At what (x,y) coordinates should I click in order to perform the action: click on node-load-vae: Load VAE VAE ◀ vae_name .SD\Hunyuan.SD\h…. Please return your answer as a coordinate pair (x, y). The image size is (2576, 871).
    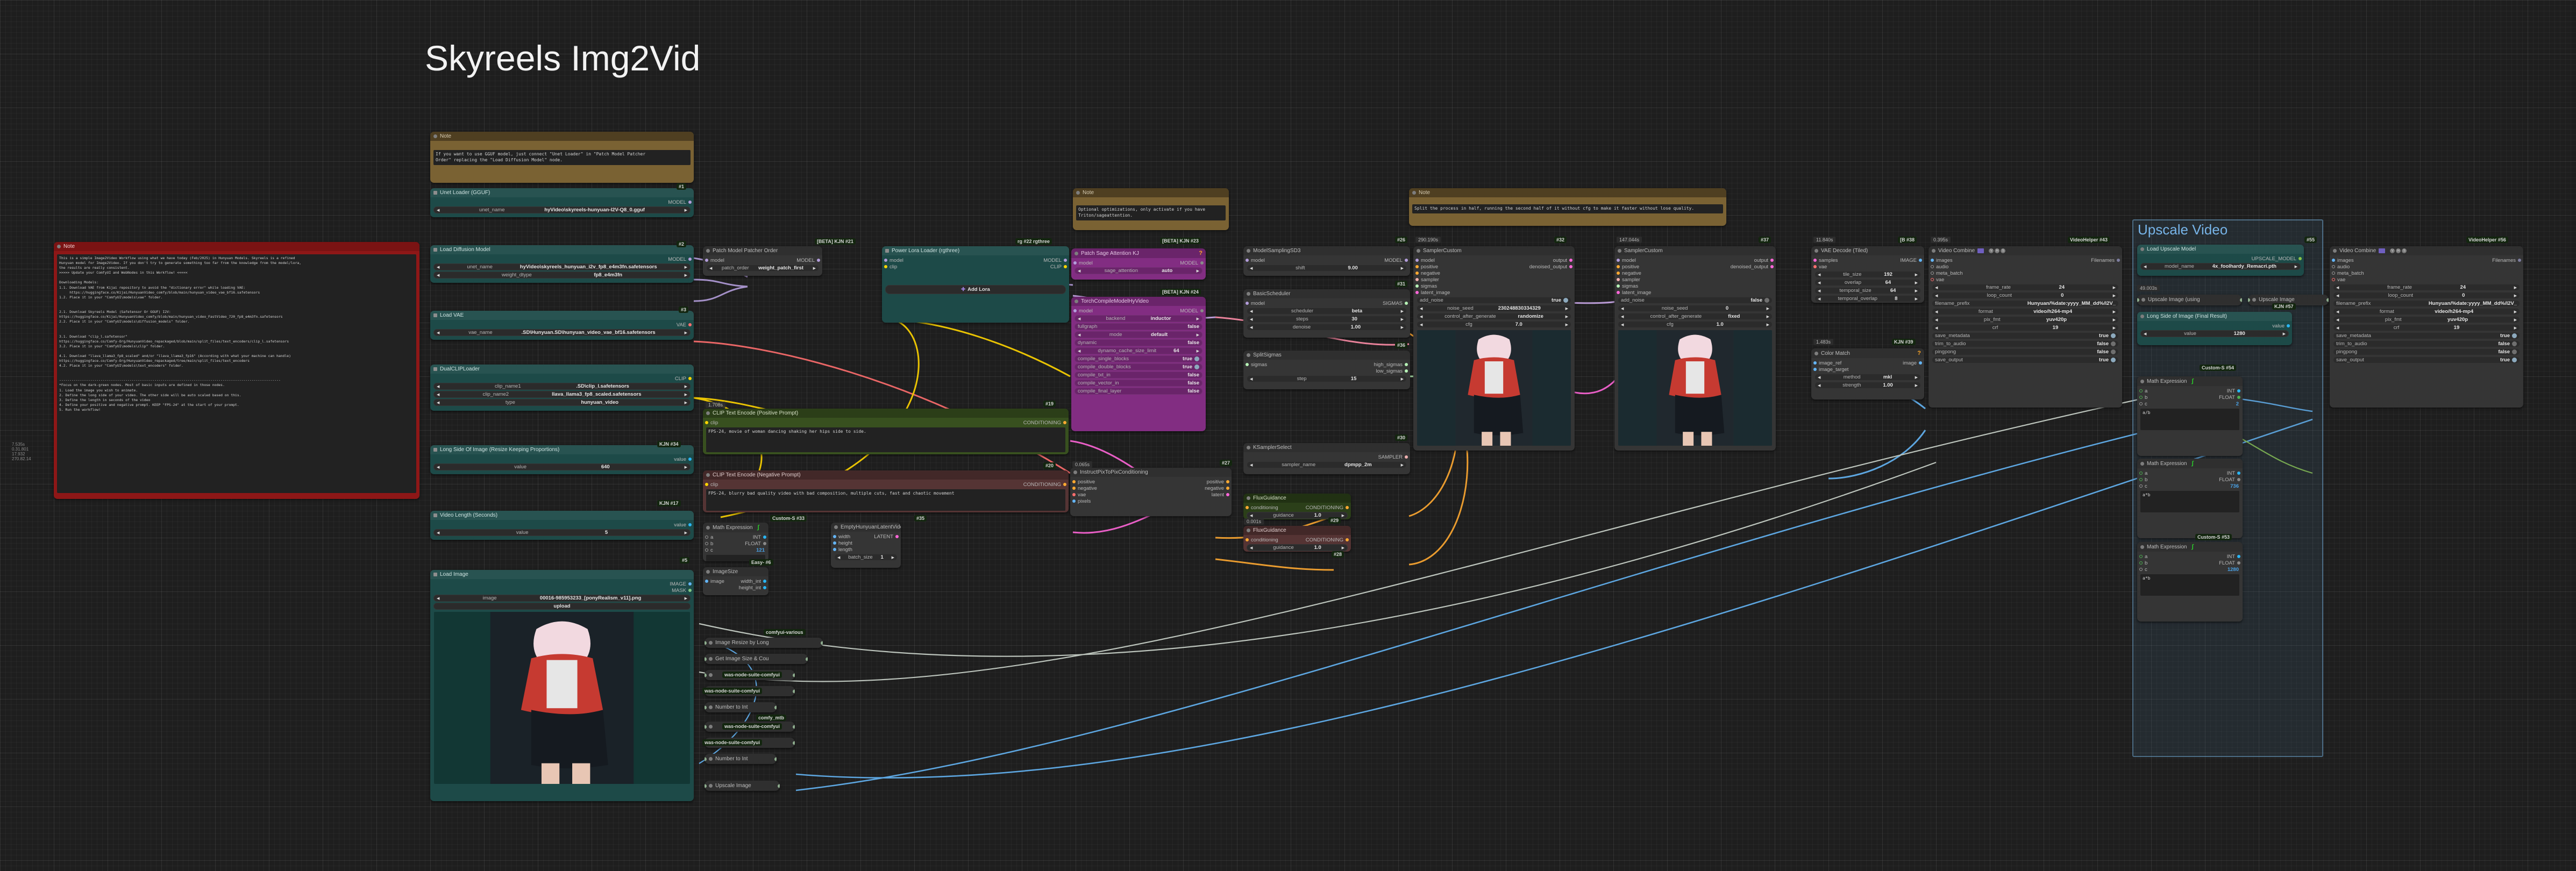
    Looking at the image, I should click on (562, 325).